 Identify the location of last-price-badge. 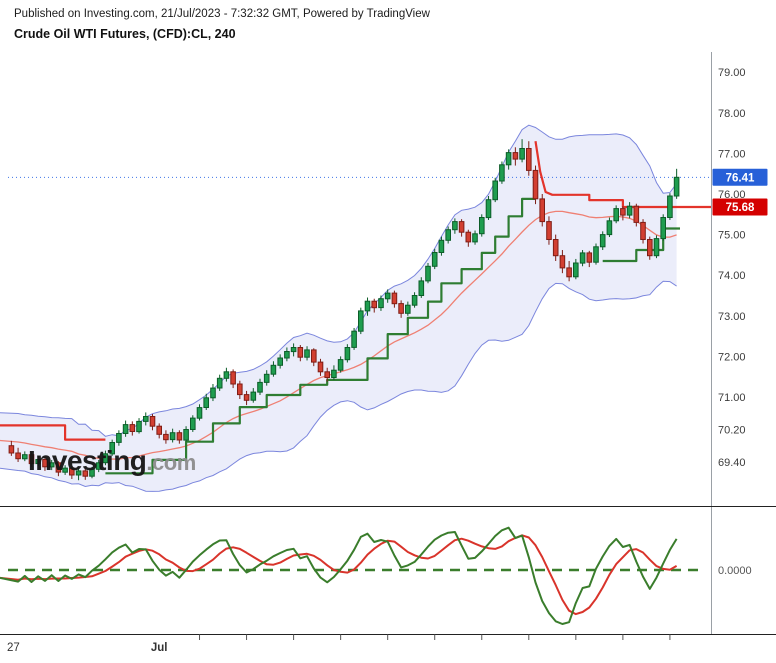
(740, 177).